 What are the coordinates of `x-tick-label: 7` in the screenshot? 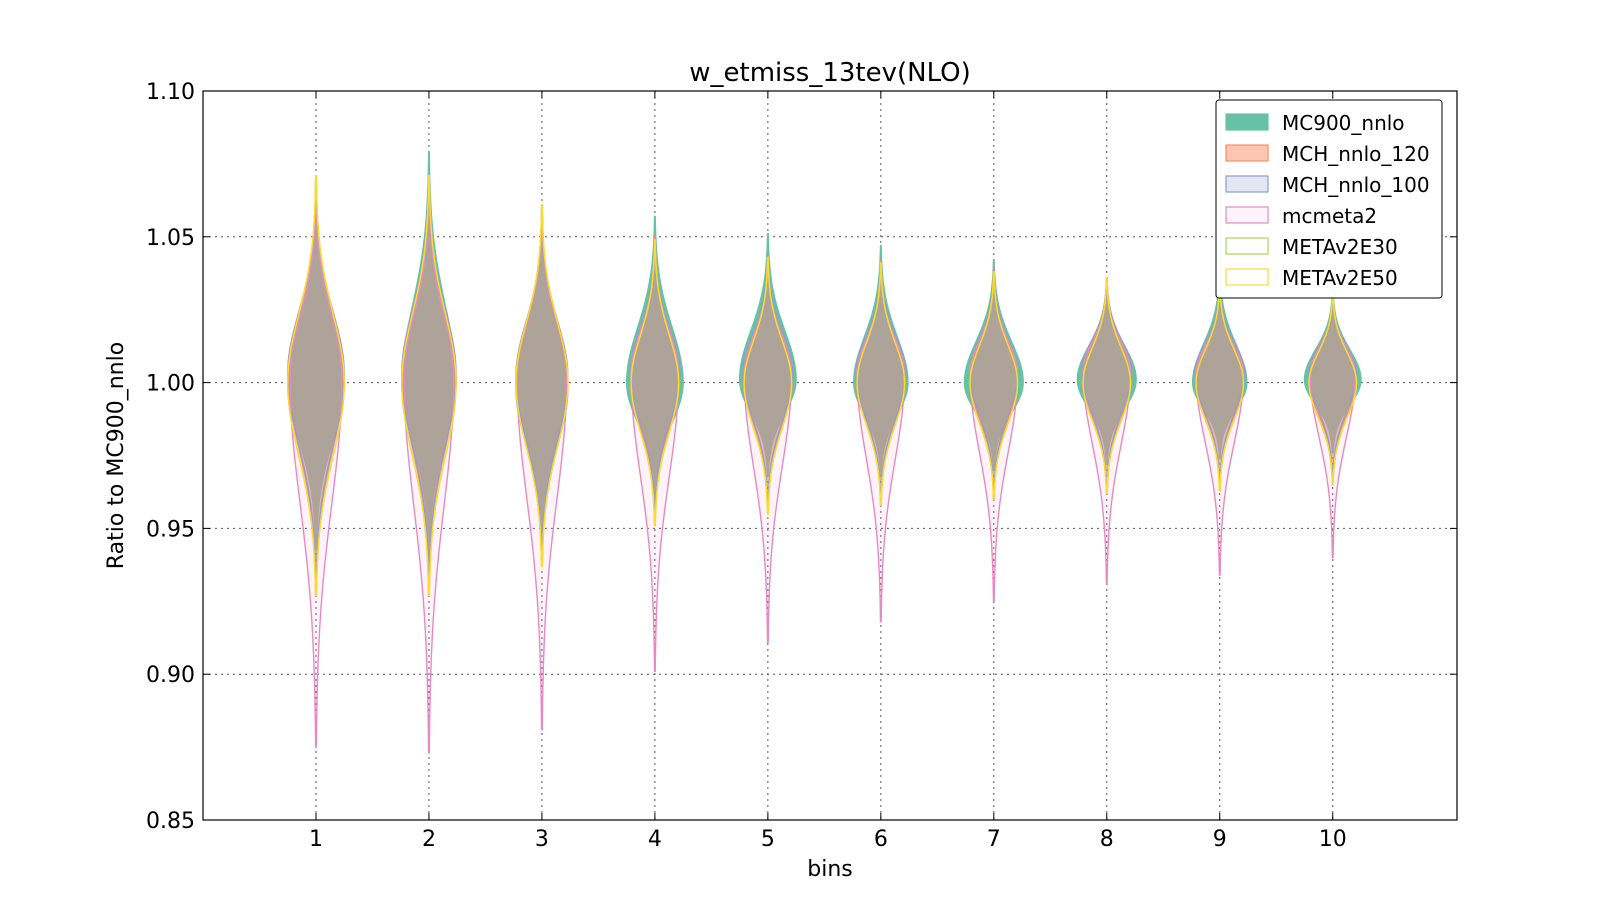 It's located at (994, 839).